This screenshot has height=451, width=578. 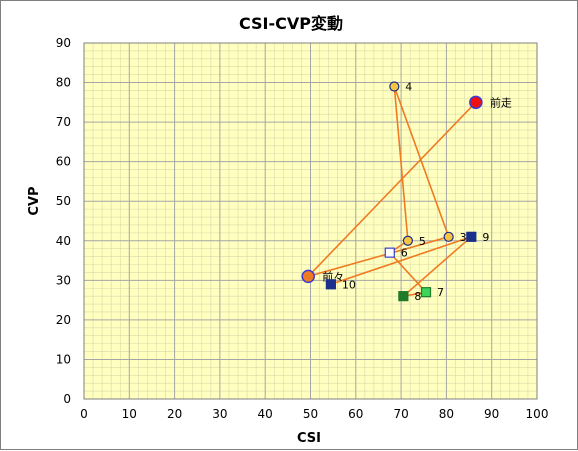 What do you see at coordinates (440, 292) in the screenshot?
I see `point-label: 7` at bounding box center [440, 292].